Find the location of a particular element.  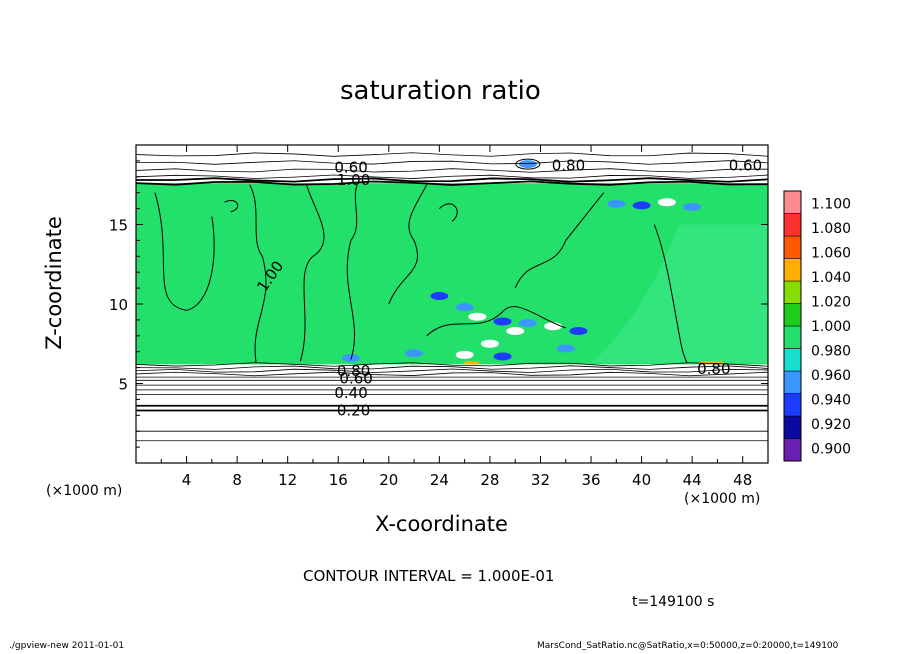

x-axis-label: X-coordinate is located at coordinates (441, 524).